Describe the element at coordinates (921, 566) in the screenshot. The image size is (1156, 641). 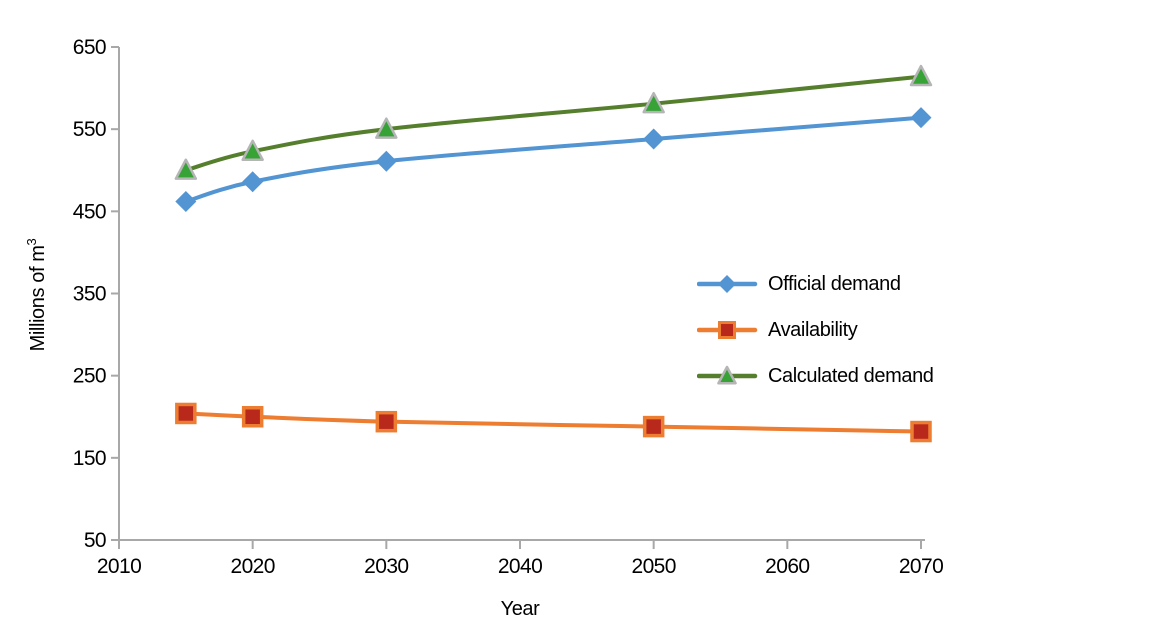
I see `x-tick-label: 2070` at that location.